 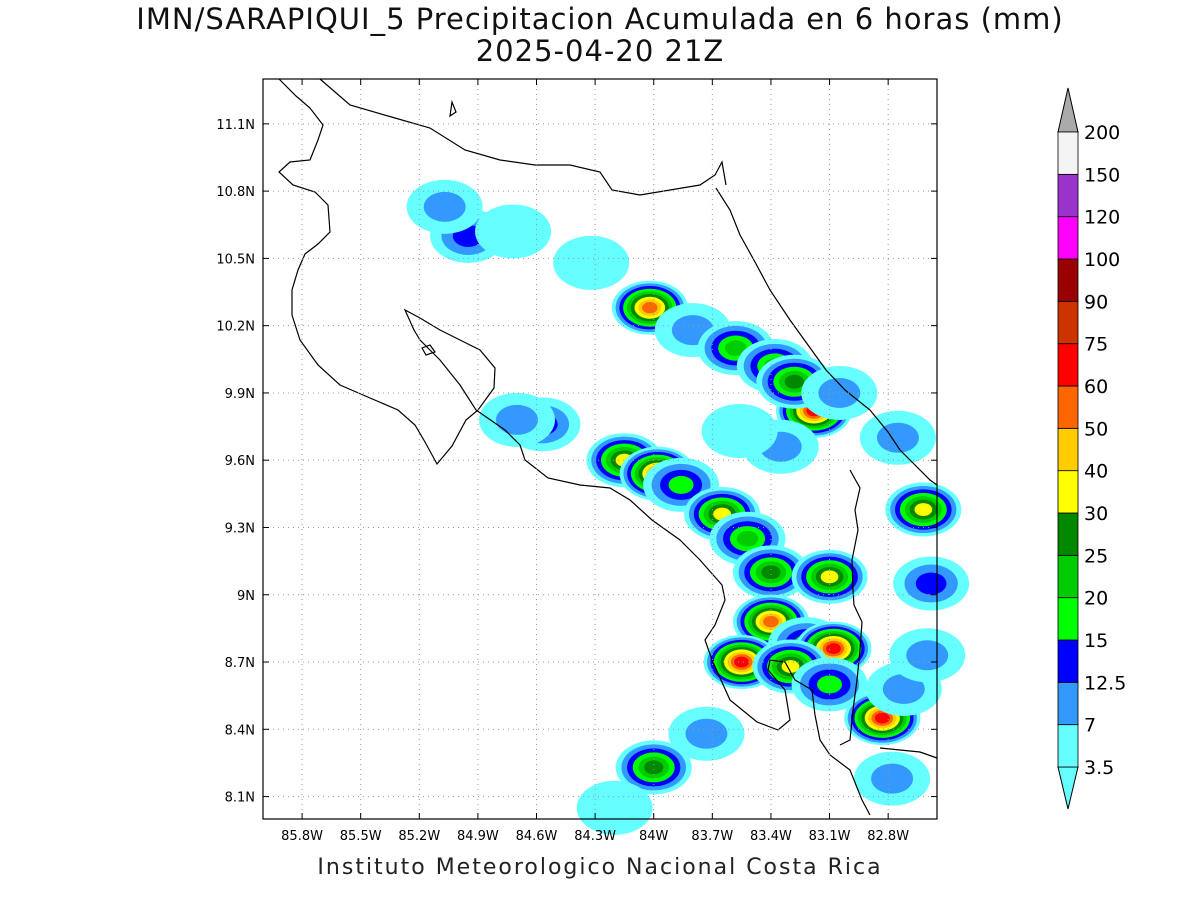 I want to click on y-tick-label: 11.1N, so click(x=235, y=125).